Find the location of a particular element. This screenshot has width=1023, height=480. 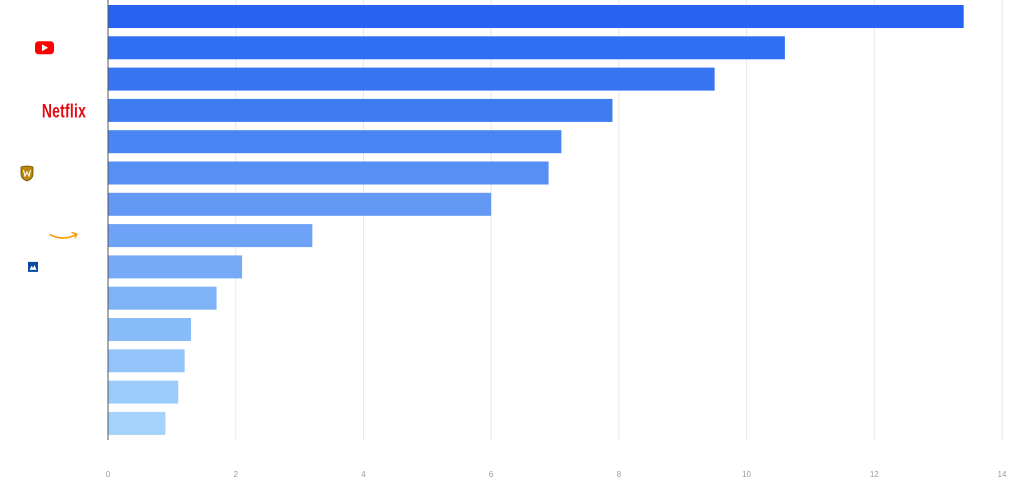

x-tick-label: 14 is located at coordinates (1002, 474).